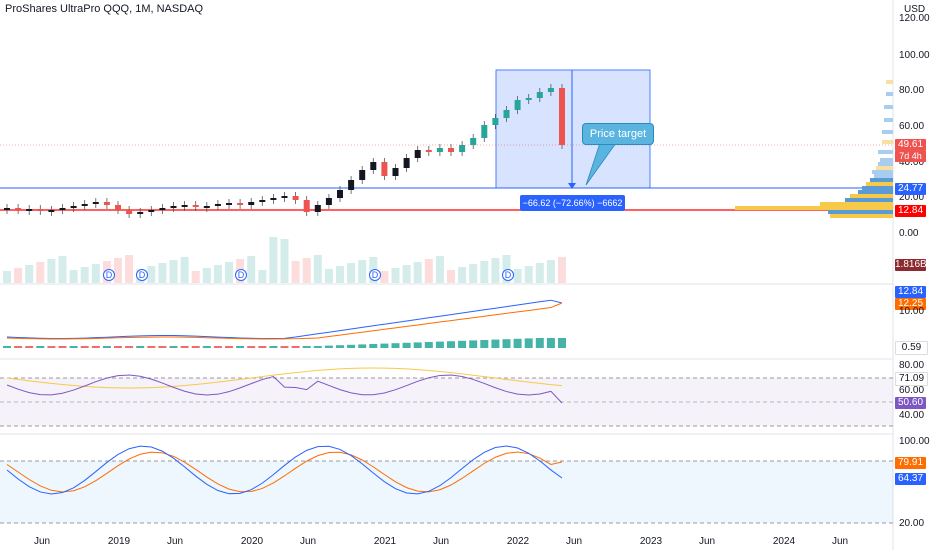 Image resolution: width=932 pixels, height=550 pixels. What do you see at coordinates (912, 415) in the screenshot?
I see `rsi-axis-label: 40.00` at bounding box center [912, 415].